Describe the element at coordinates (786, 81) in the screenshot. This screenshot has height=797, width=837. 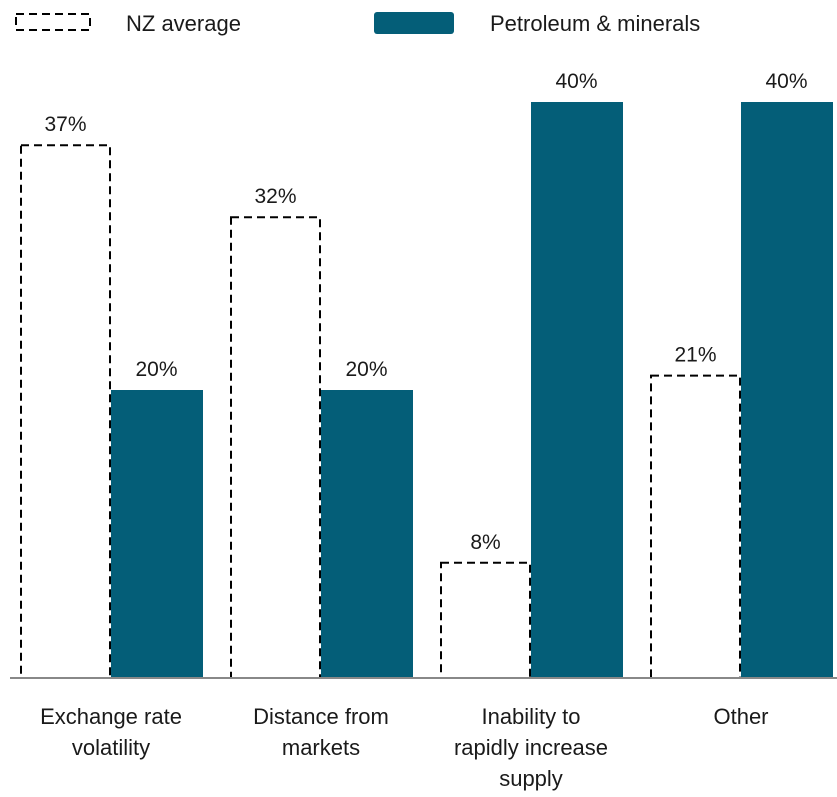
I see `data-label-petroleum-minerals-3: 40%` at that location.